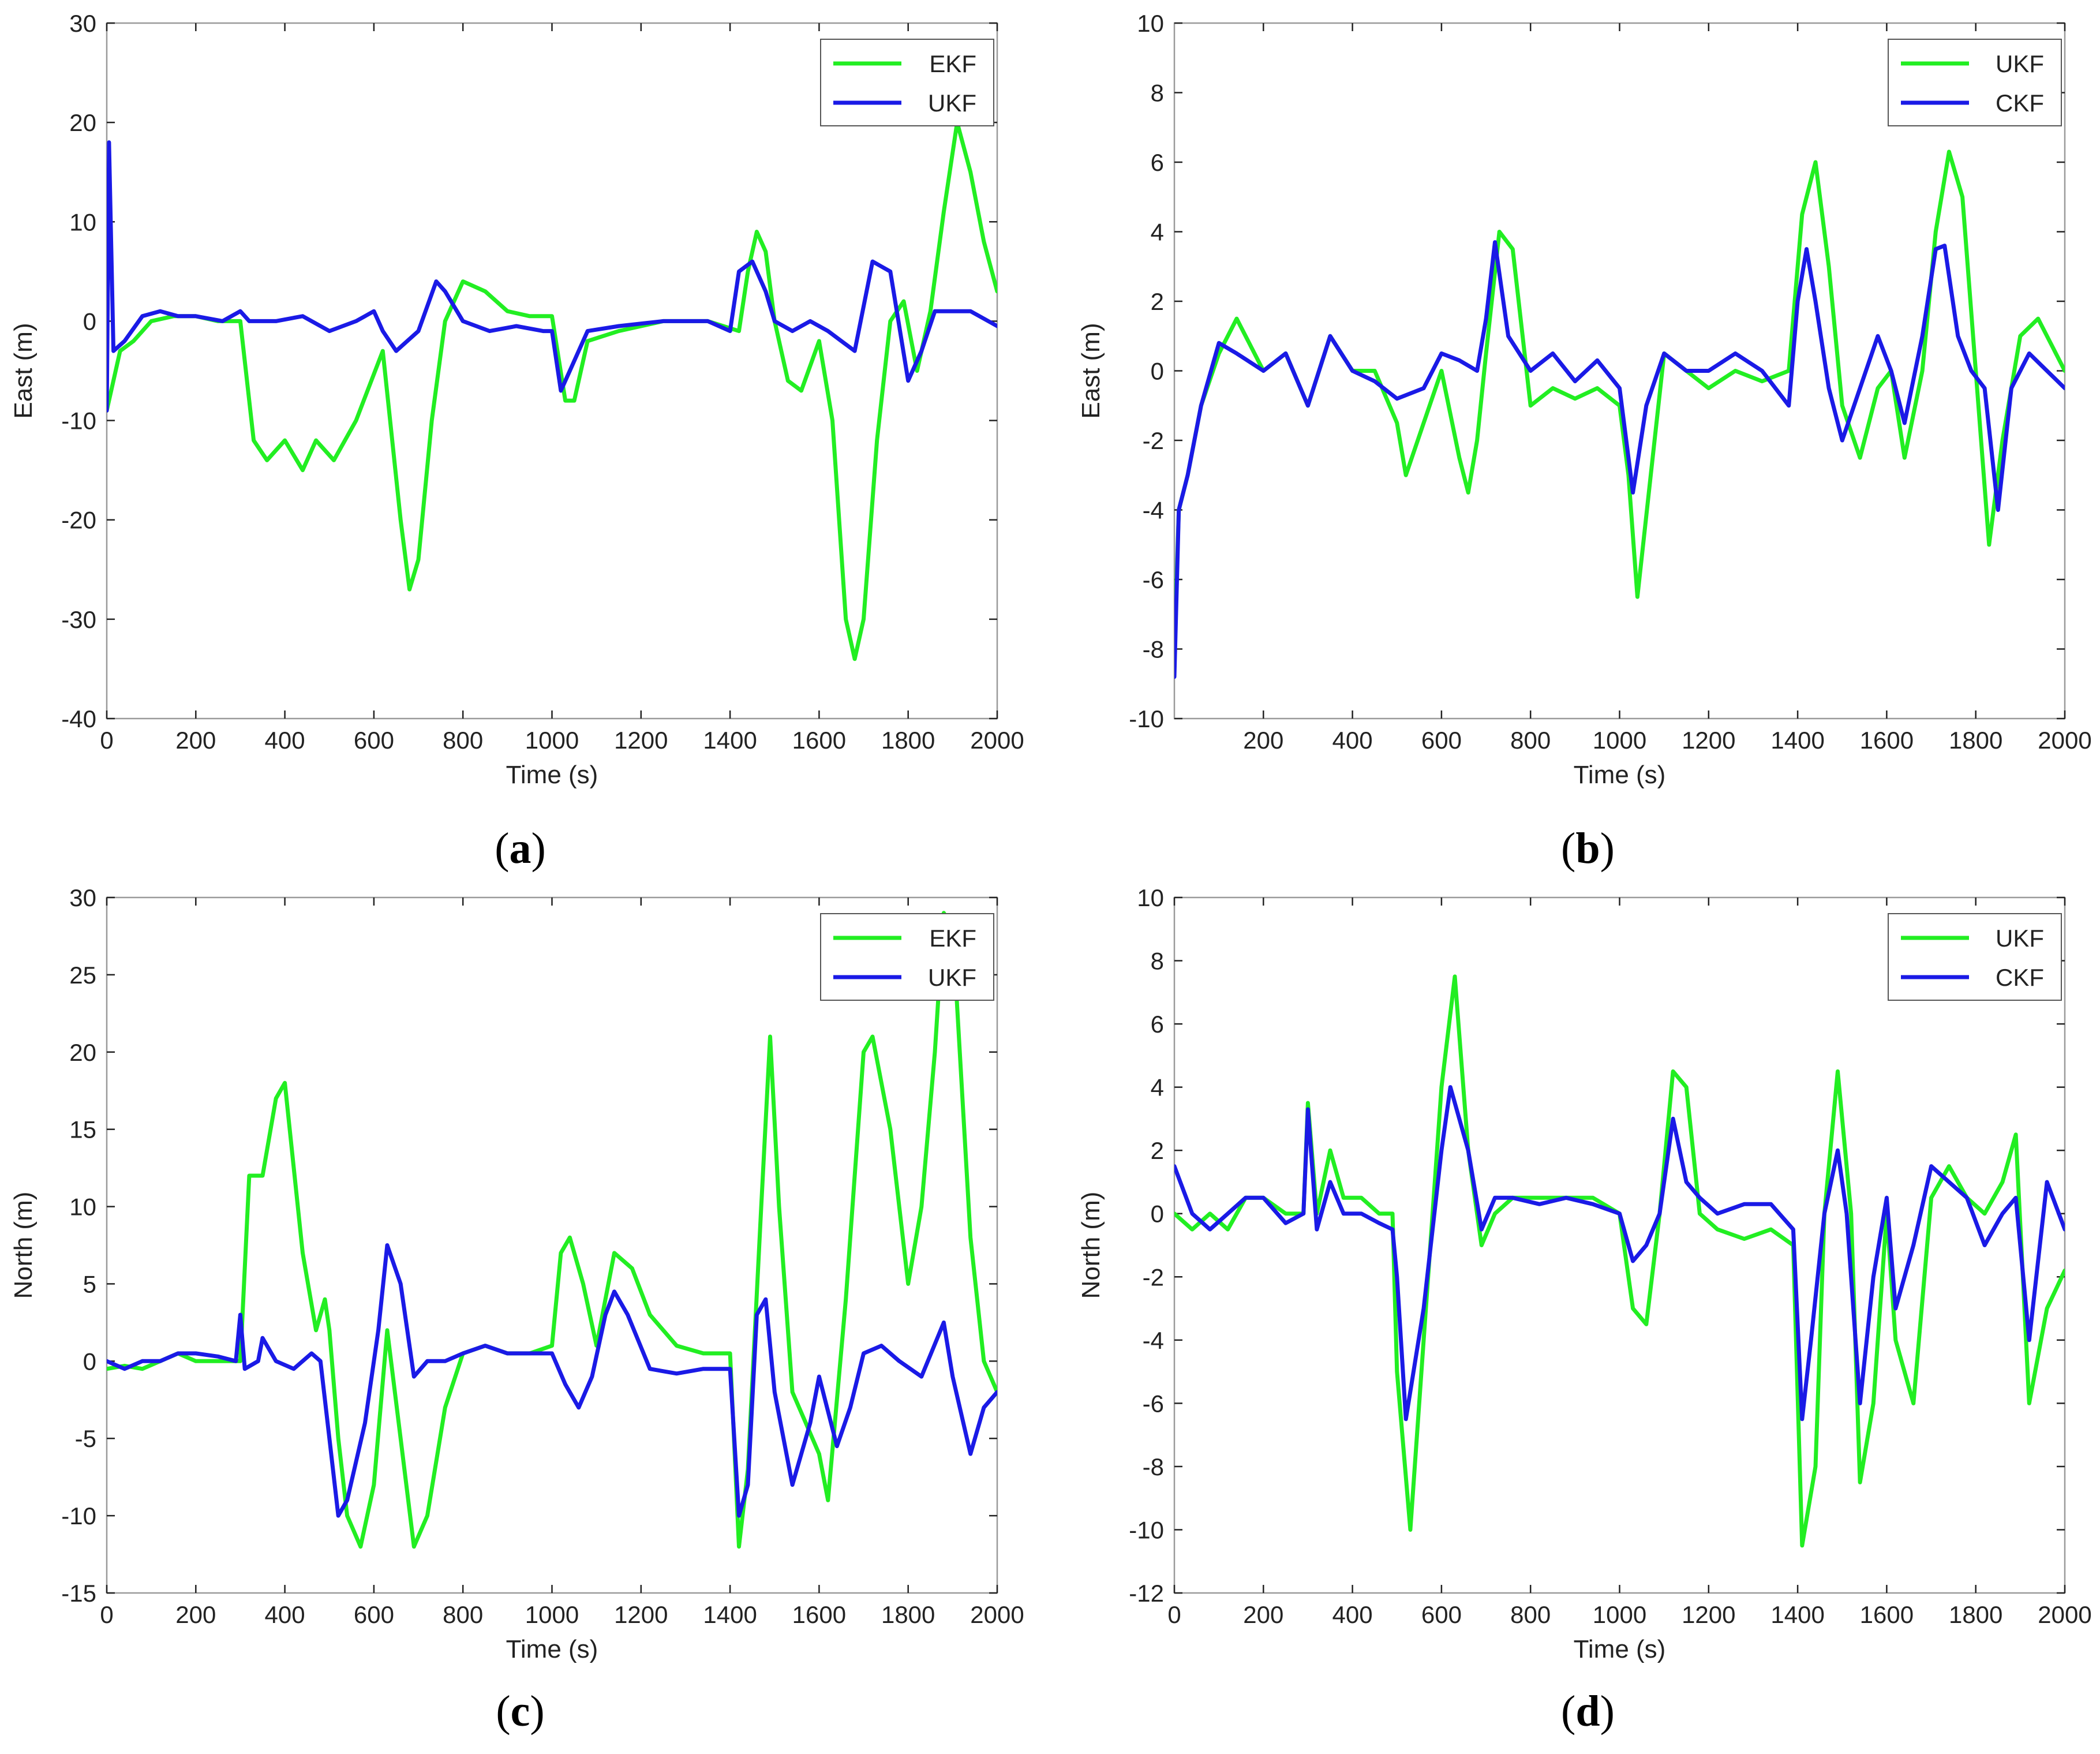  I want to click on y-tick-label: 30, so click(82, 897).